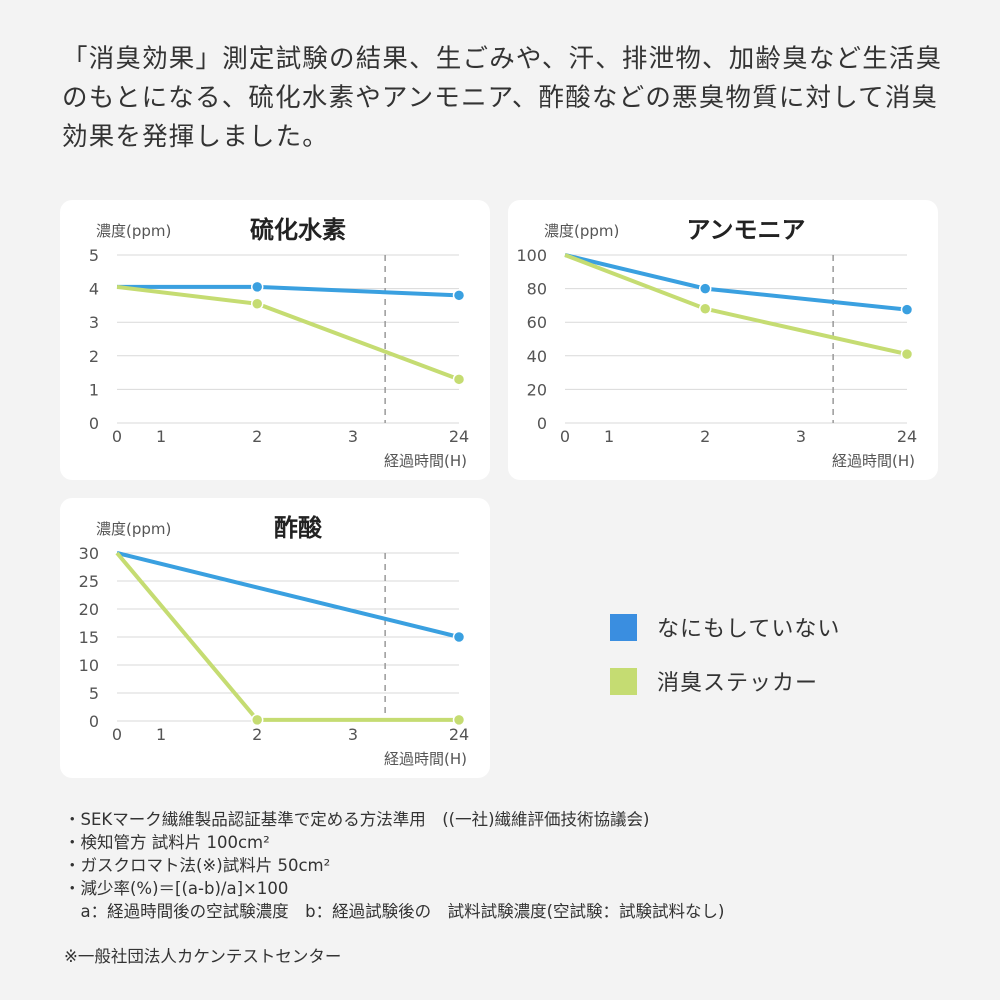 This screenshot has height=1000, width=1000. I want to click on y-tick-label: 40, so click(537, 356).